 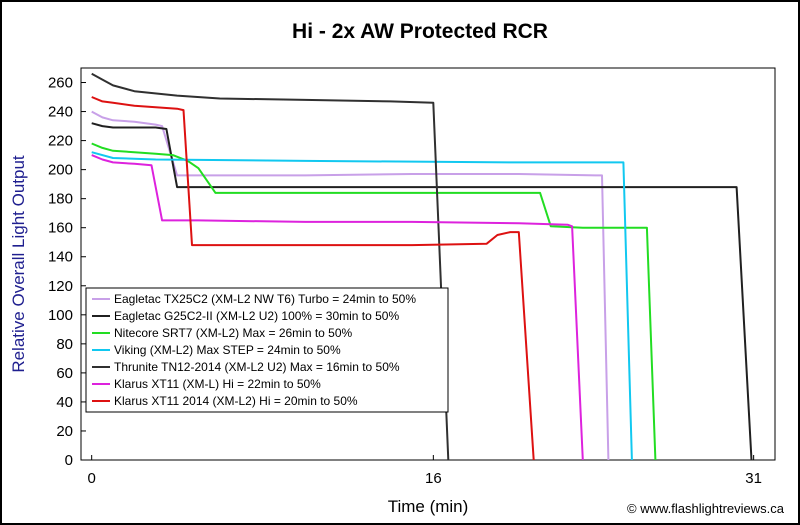 What do you see at coordinates (64, 402) in the screenshot?
I see `y-tick-label: 40` at bounding box center [64, 402].